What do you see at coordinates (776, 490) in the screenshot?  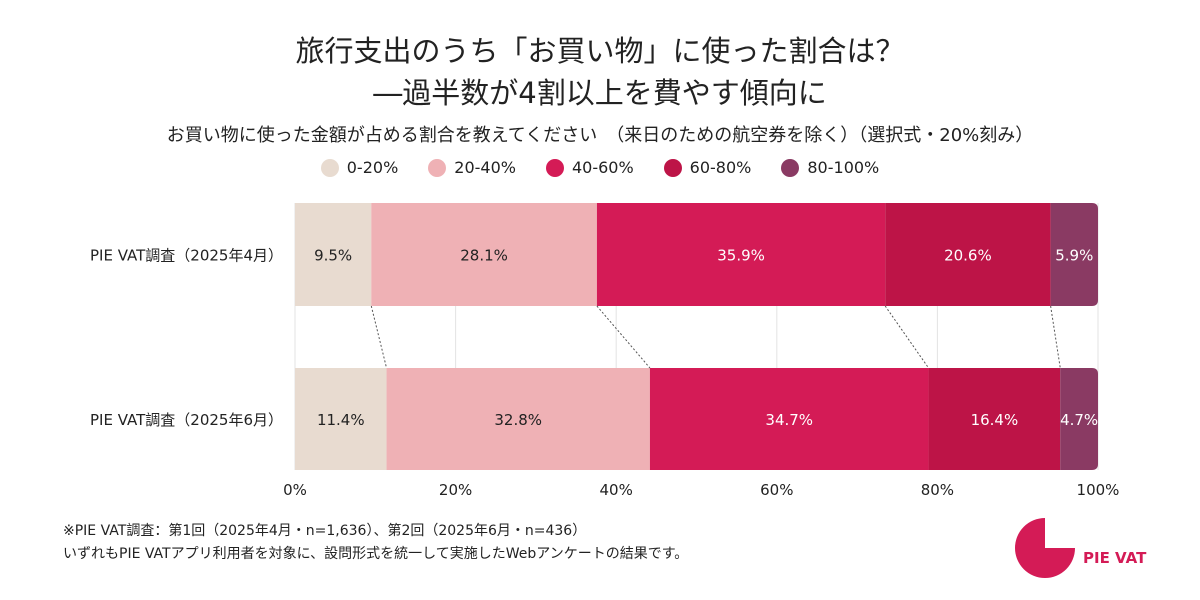 I see `x-tick-label: 60%` at bounding box center [776, 490].